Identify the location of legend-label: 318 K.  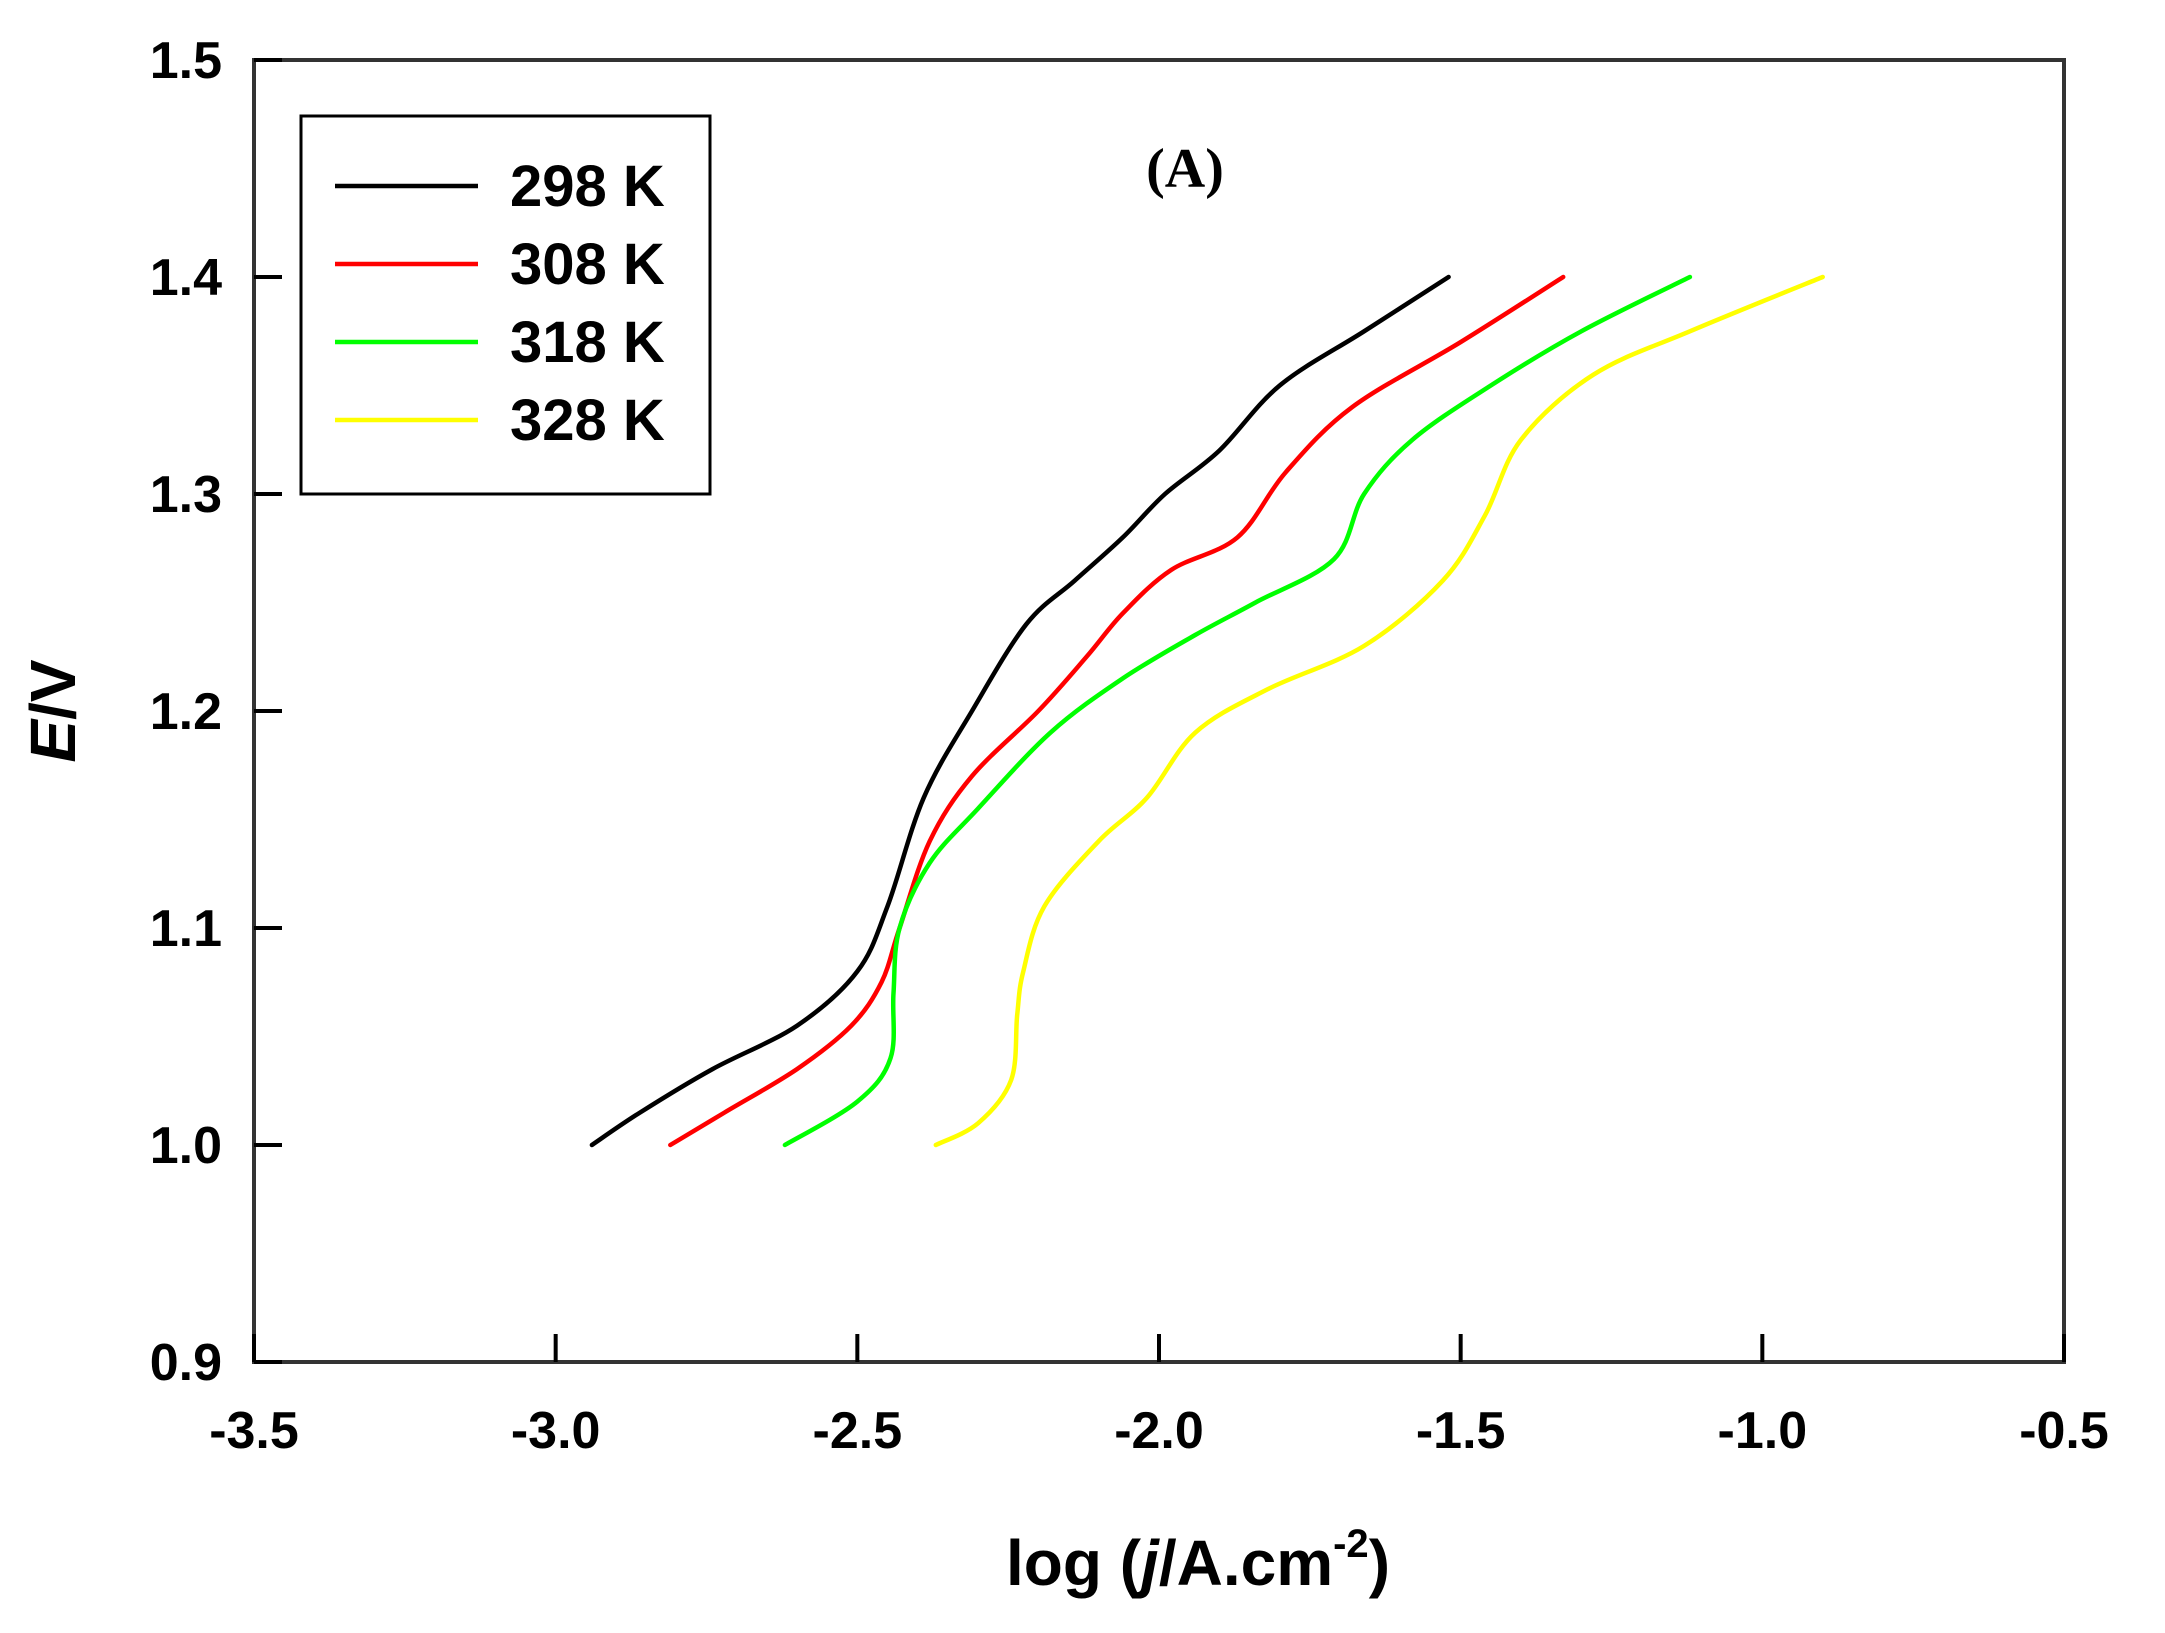
(587, 342).